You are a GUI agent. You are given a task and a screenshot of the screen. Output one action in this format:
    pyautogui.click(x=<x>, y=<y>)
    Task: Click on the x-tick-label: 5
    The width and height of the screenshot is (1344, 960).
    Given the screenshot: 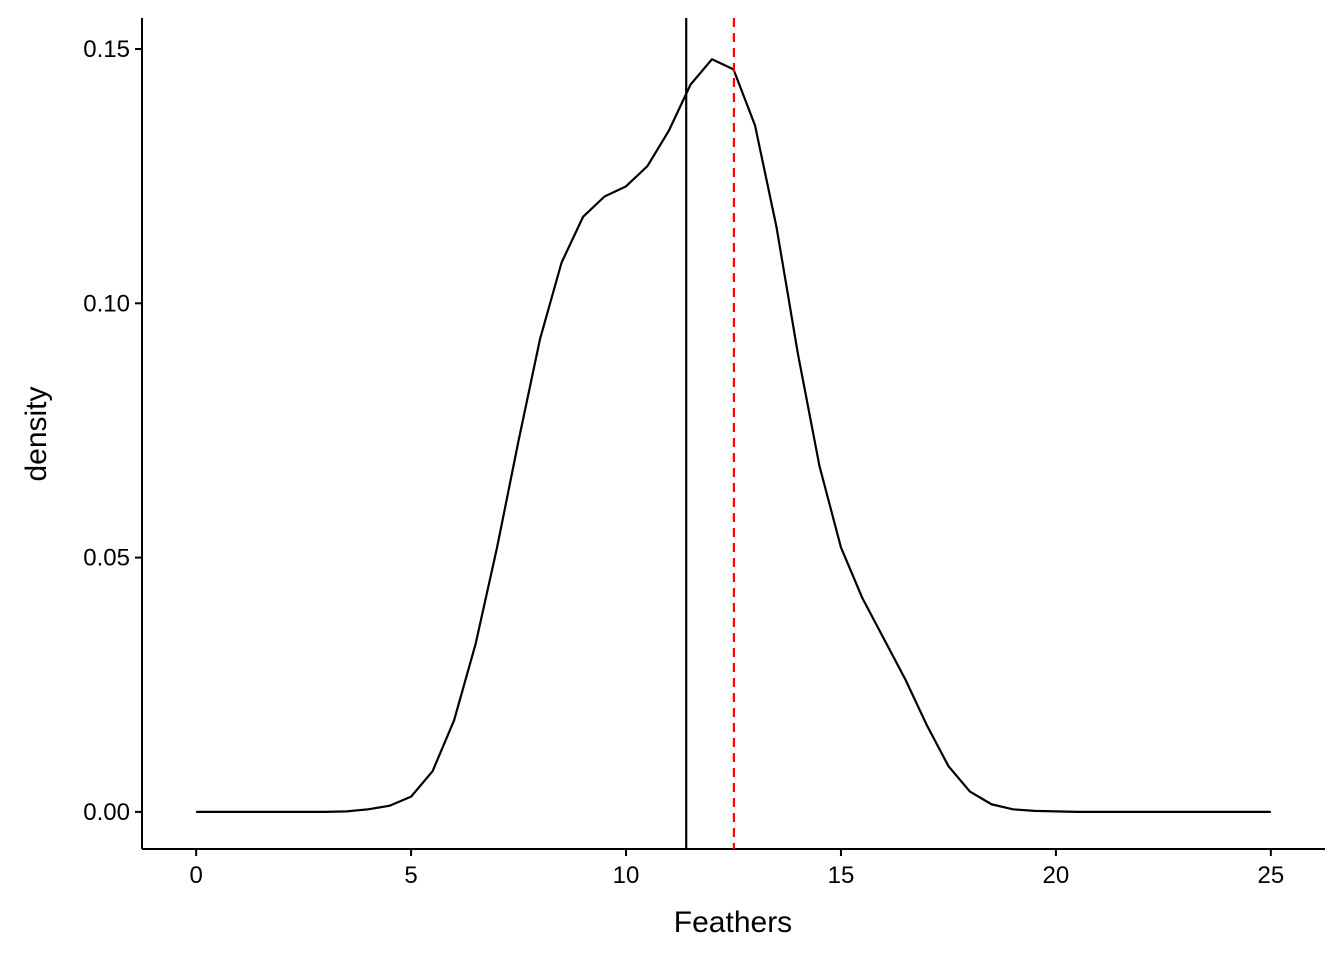 What is the action you would take?
    pyautogui.click(x=410, y=875)
    